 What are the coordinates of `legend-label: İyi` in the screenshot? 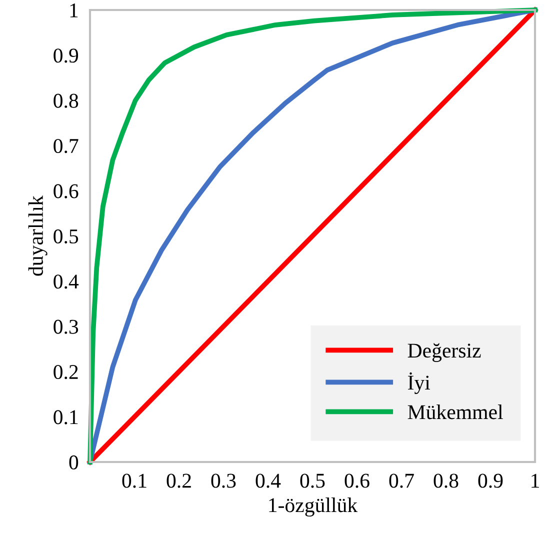 It's located at (419, 383).